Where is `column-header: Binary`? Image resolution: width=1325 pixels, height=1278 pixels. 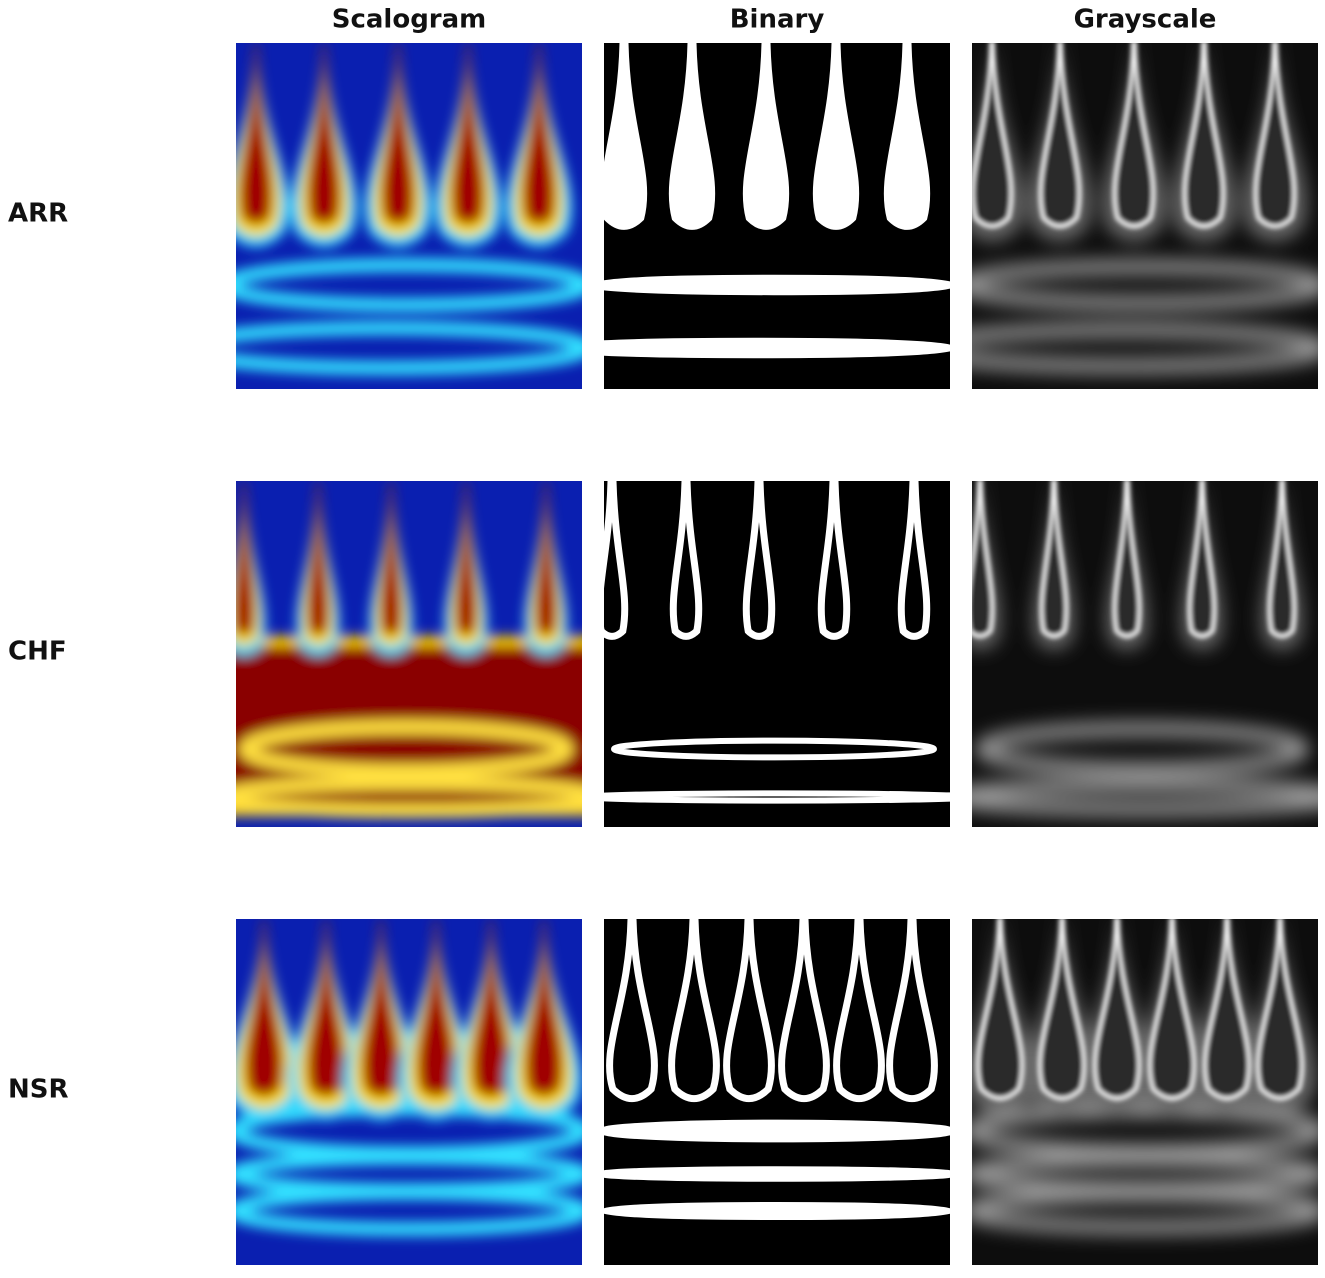 column-header: Binary is located at coordinates (777, 20).